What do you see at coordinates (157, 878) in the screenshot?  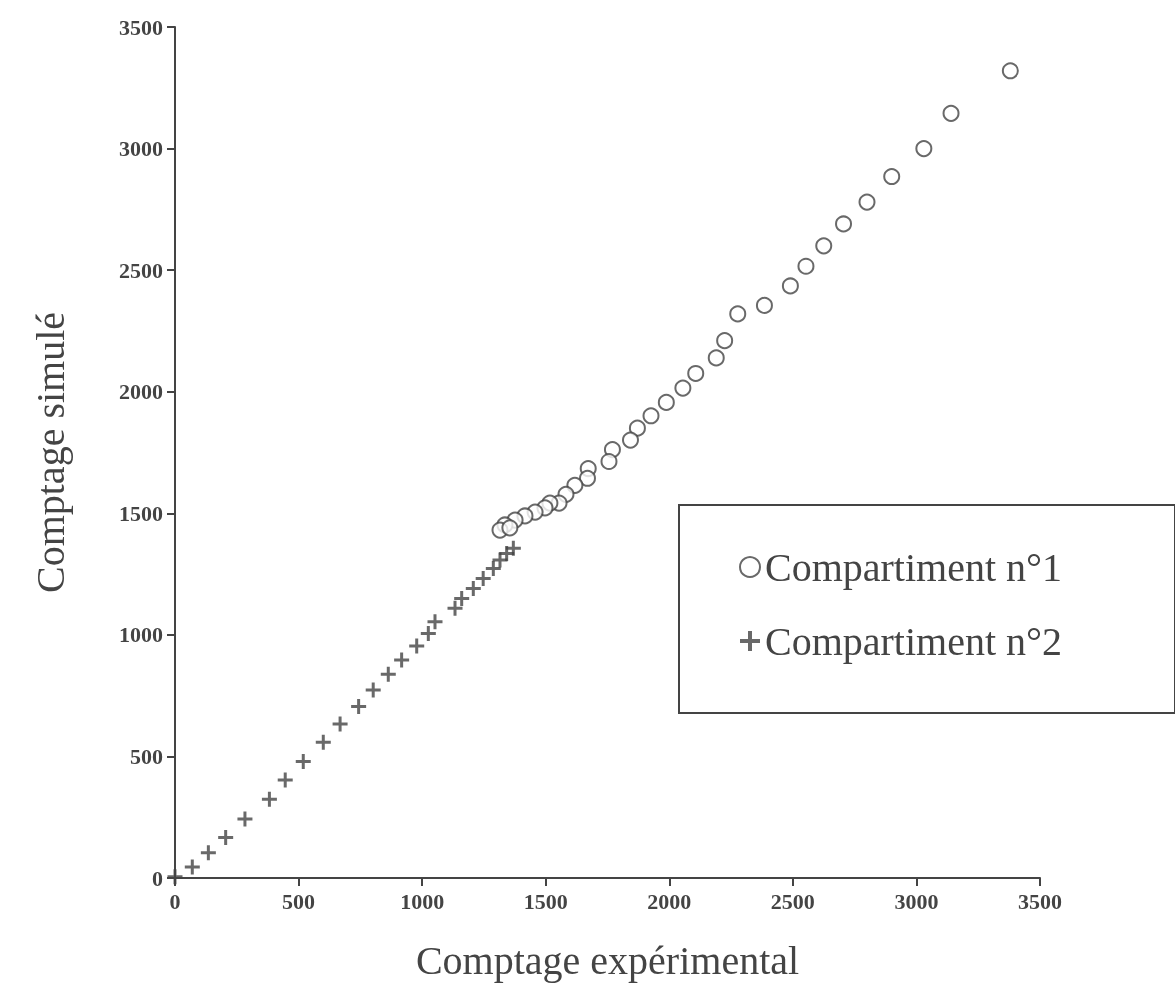 I see `y-tick-label: 0` at bounding box center [157, 878].